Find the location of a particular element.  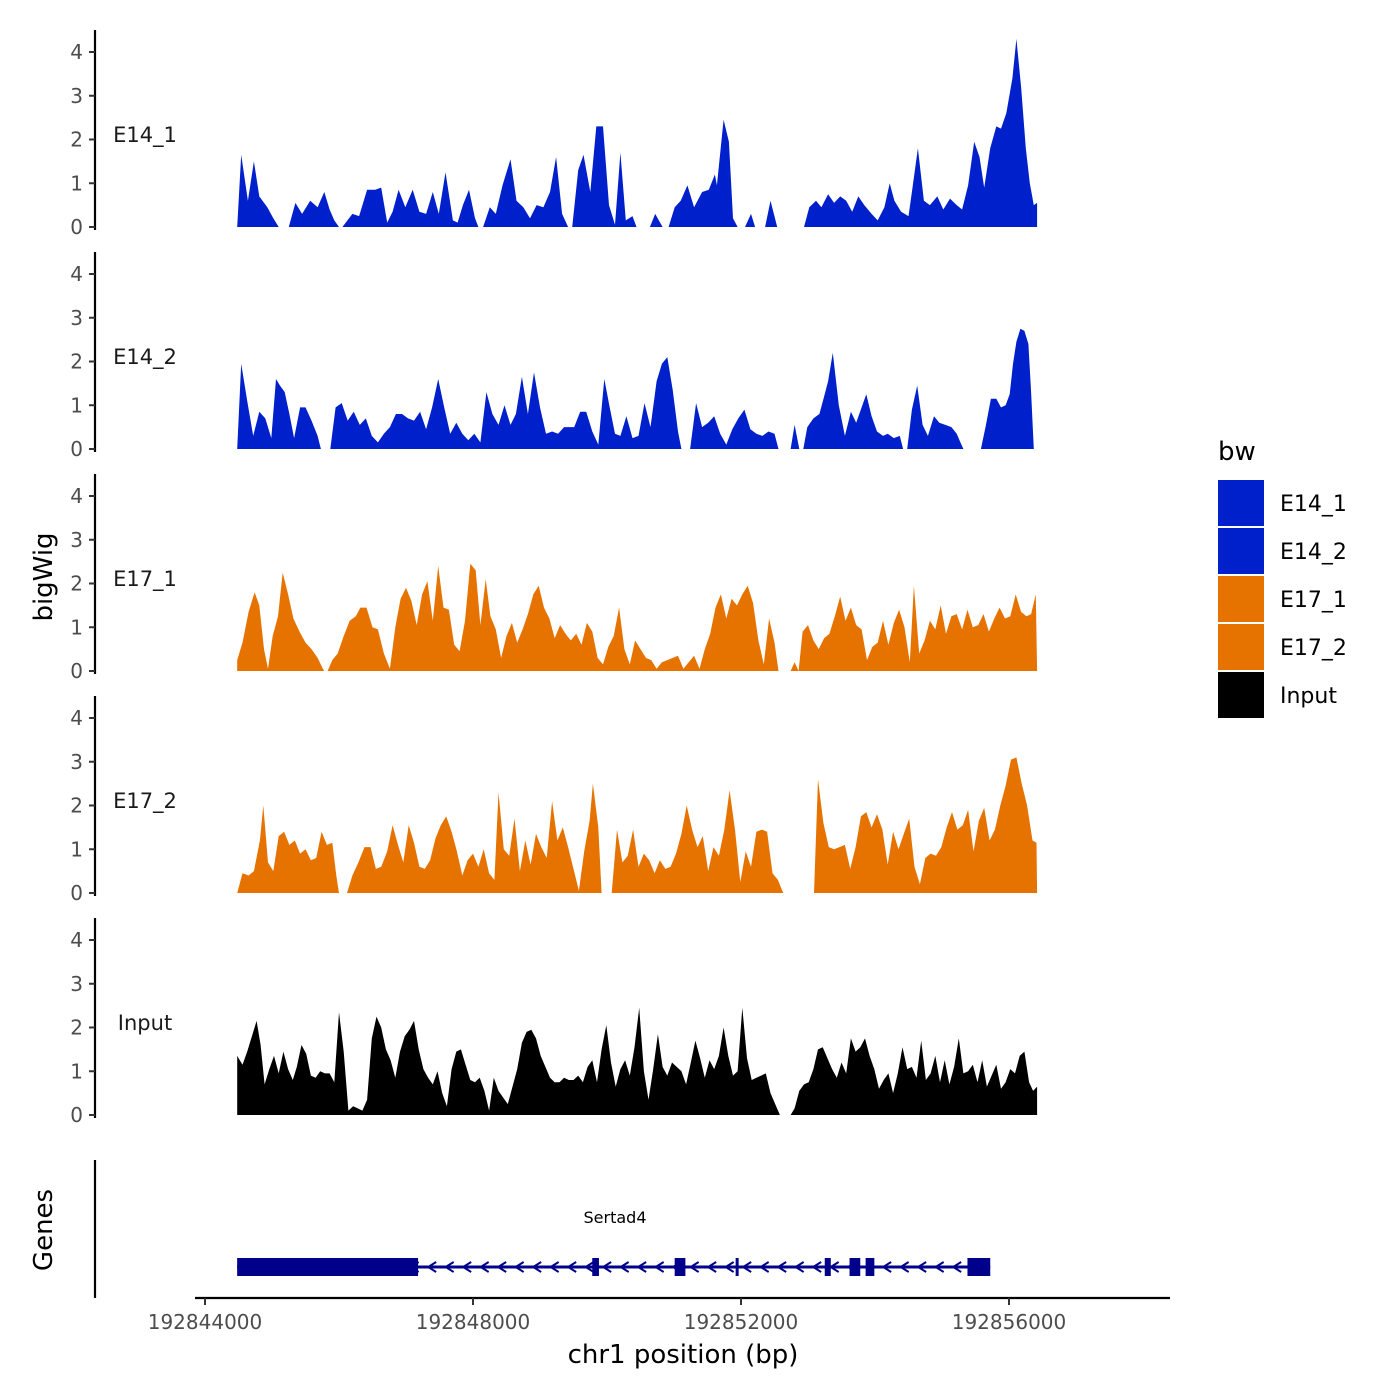

track-e14-2: 0 1 2 3 4 E14_2 is located at coordinates (554, 356).